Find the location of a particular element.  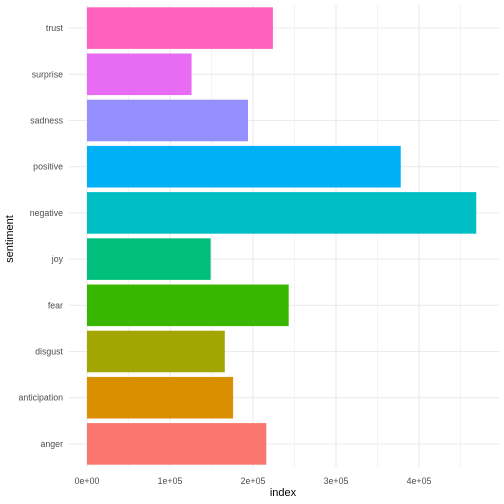

bar-sadness is located at coordinates (168, 120).